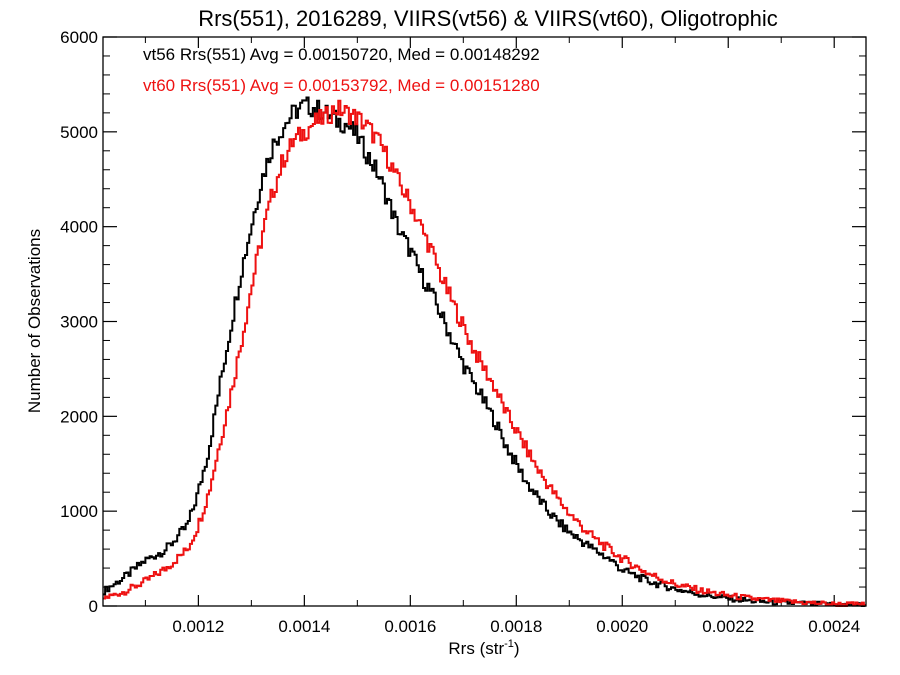 Image resolution: width=900 pixels, height=675 pixels. Describe the element at coordinates (34, 321) in the screenshot. I see `y-axis-title: Number of Observations` at that location.